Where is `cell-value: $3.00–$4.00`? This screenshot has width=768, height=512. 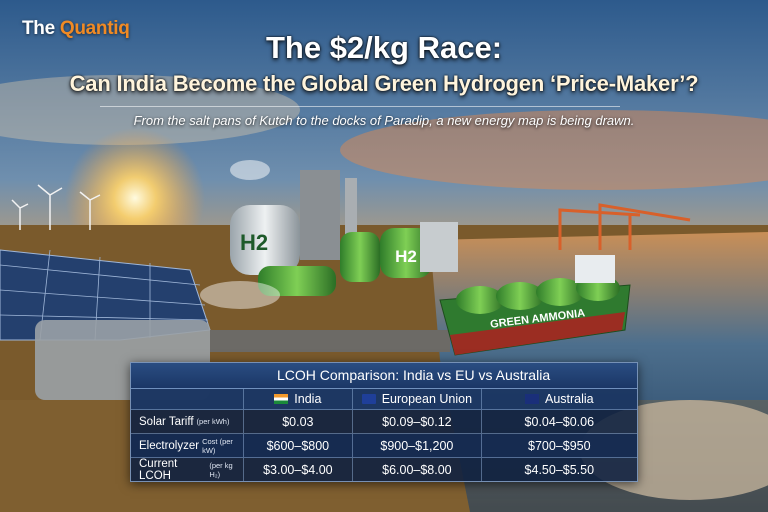
cell-value: $3.00–$4.00 is located at coordinates (298, 469).